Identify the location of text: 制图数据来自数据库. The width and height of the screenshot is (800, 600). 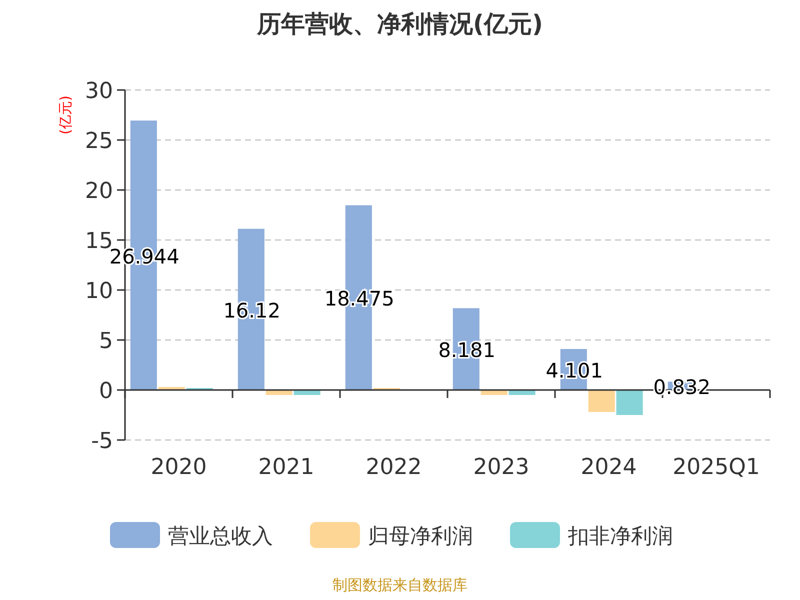
(400, 585).